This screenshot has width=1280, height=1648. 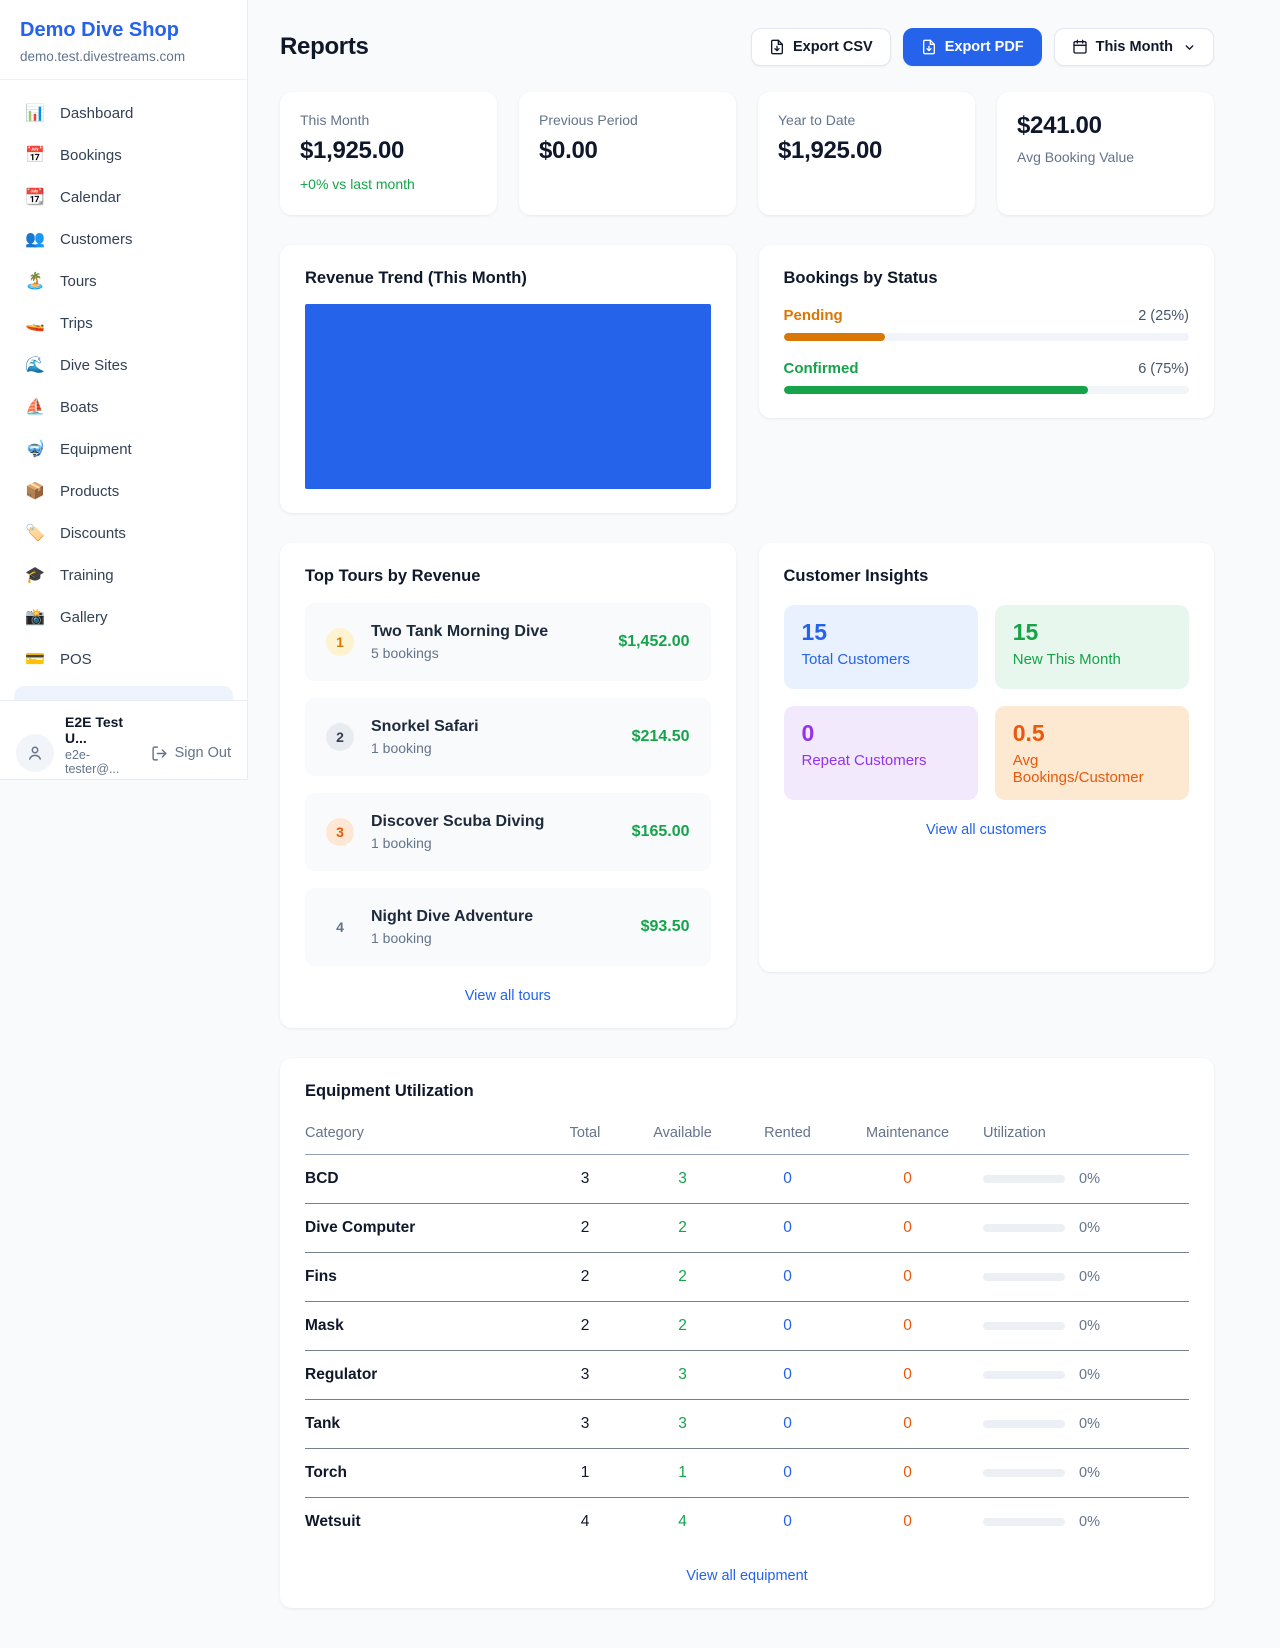 What do you see at coordinates (123, 155) in the screenshot?
I see `sidebar-item-bookings: 📅 Bookings` at bounding box center [123, 155].